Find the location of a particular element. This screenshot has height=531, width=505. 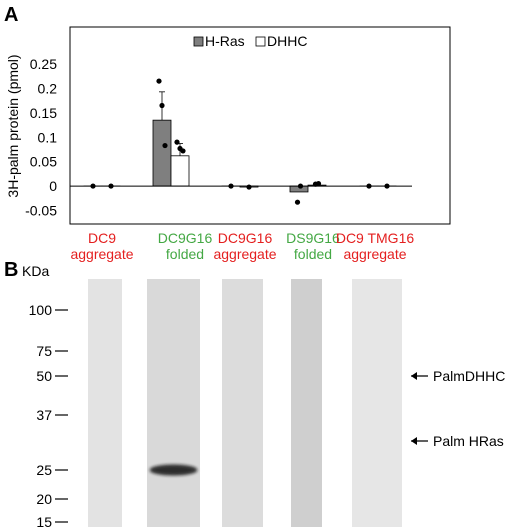

condition-label-line1: DS9G16 is located at coordinates (313, 238).